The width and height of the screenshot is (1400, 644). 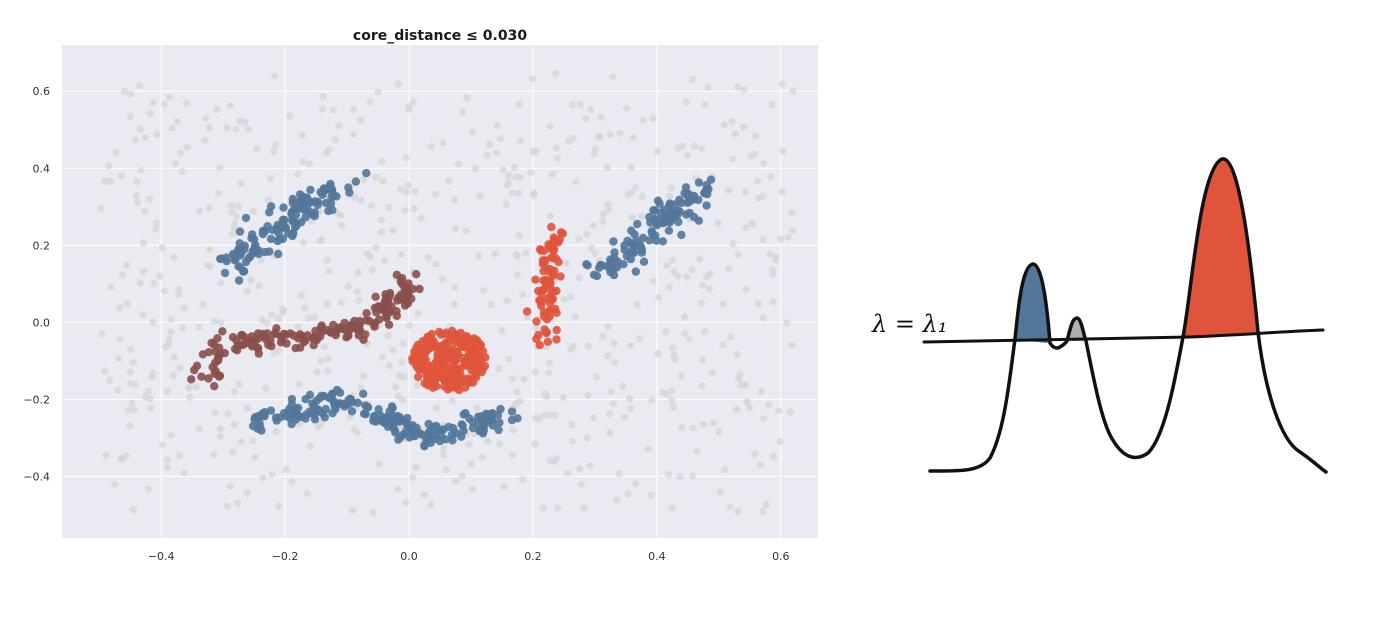 I want to click on x-tick-label: −0.4, so click(x=161, y=556).